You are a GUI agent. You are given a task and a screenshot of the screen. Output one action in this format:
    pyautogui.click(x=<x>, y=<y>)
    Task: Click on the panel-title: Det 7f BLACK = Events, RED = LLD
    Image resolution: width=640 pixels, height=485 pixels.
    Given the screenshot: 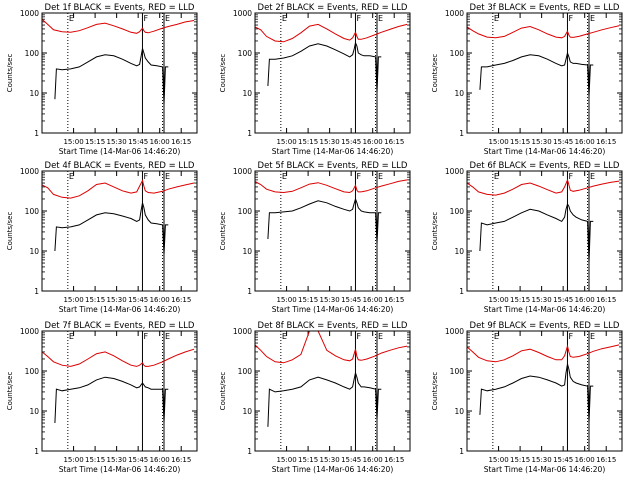 What is the action you would take?
    pyautogui.click(x=120, y=326)
    